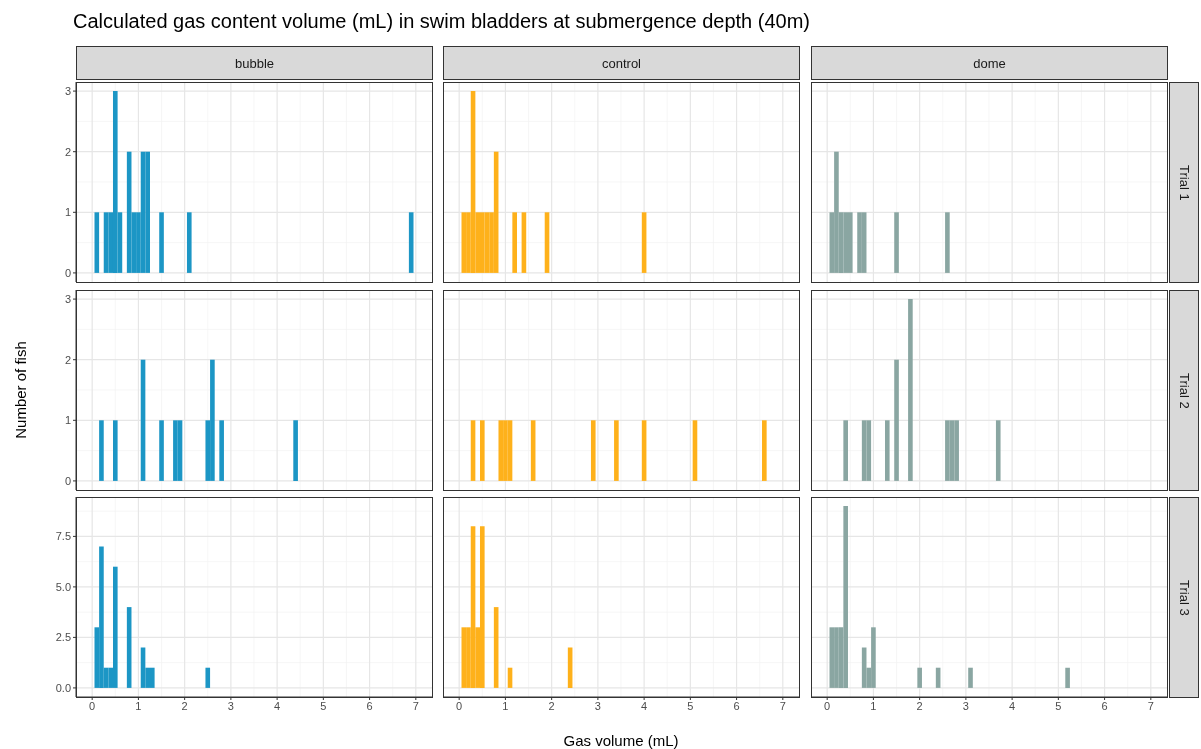 This screenshot has height=749, width=1201. Describe the element at coordinates (989, 63) in the screenshot. I see `chart-subtitle: dome` at that location.